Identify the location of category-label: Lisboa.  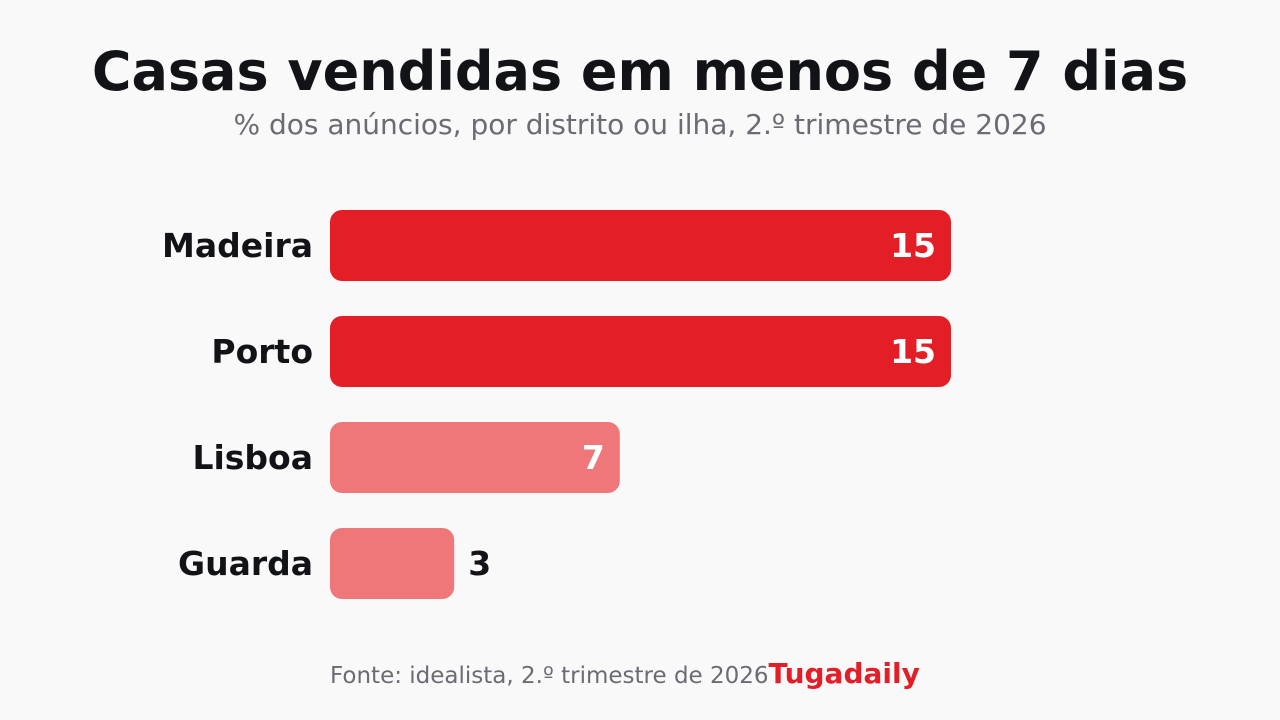
(252, 457).